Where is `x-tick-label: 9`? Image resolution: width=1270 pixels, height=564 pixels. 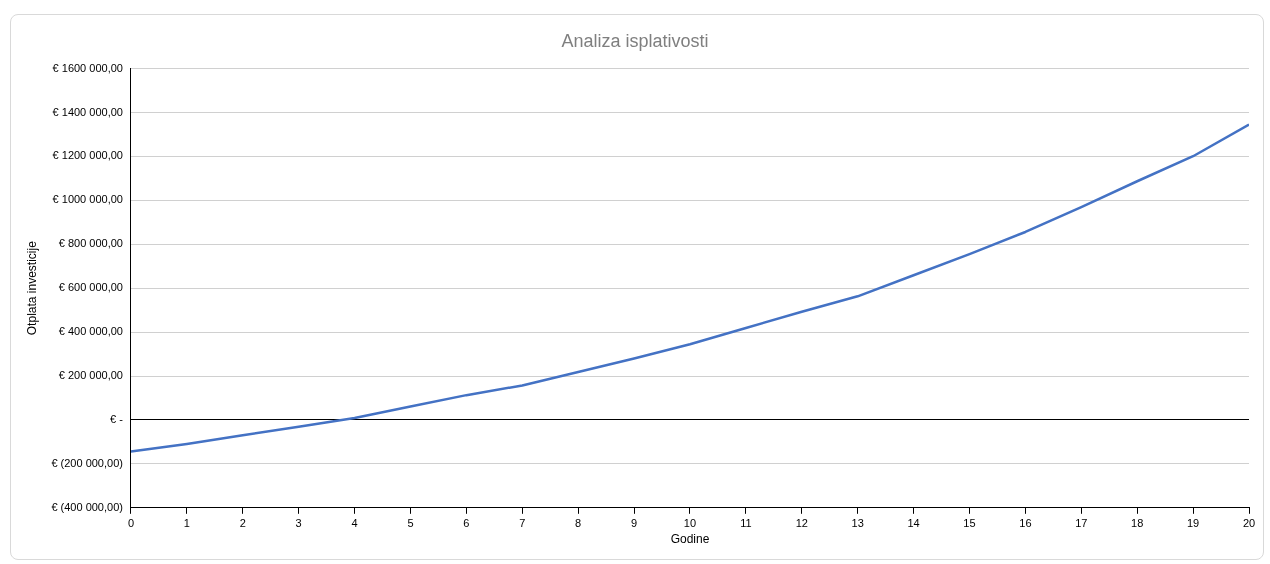 x-tick-label: 9 is located at coordinates (634, 523).